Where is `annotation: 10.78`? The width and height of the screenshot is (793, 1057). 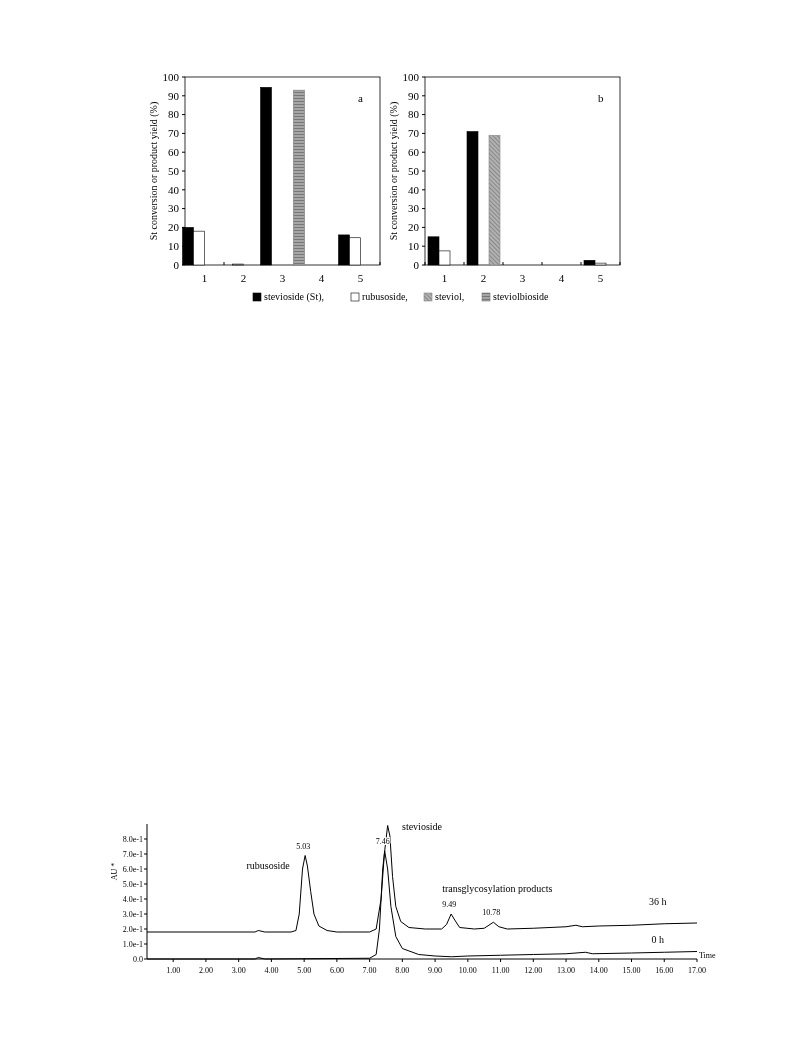 annotation: 10.78 is located at coordinates (491, 913).